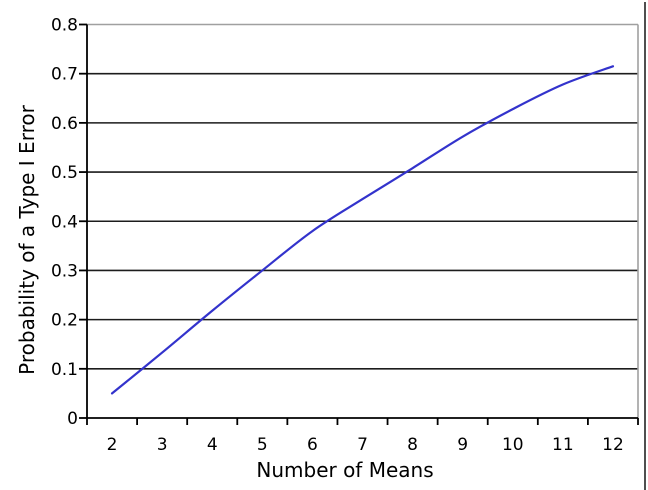 This screenshot has width=648, height=490. What do you see at coordinates (645, 246) in the screenshot?
I see `page-right-border` at bounding box center [645, 246].